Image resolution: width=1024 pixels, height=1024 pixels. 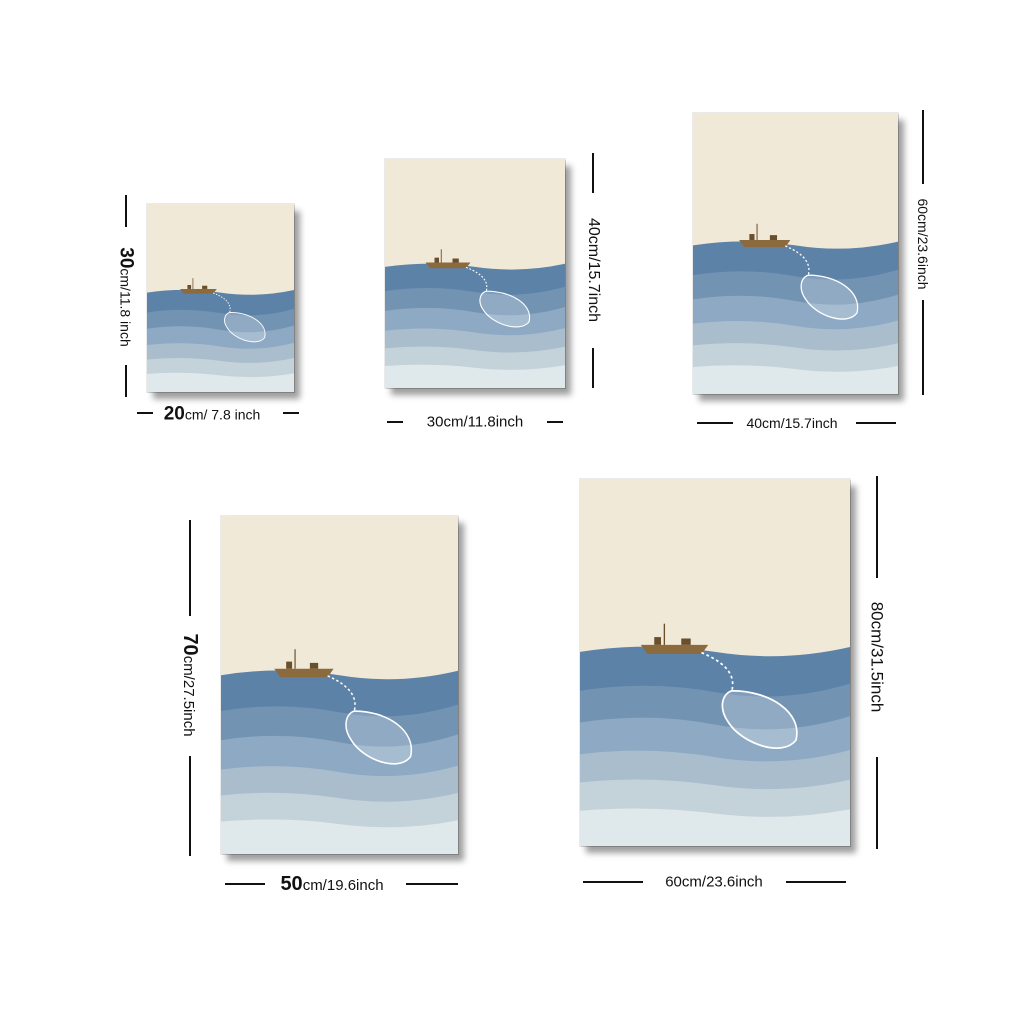 I want to click on poster-60x80-cm, so click(x=715, y=662).